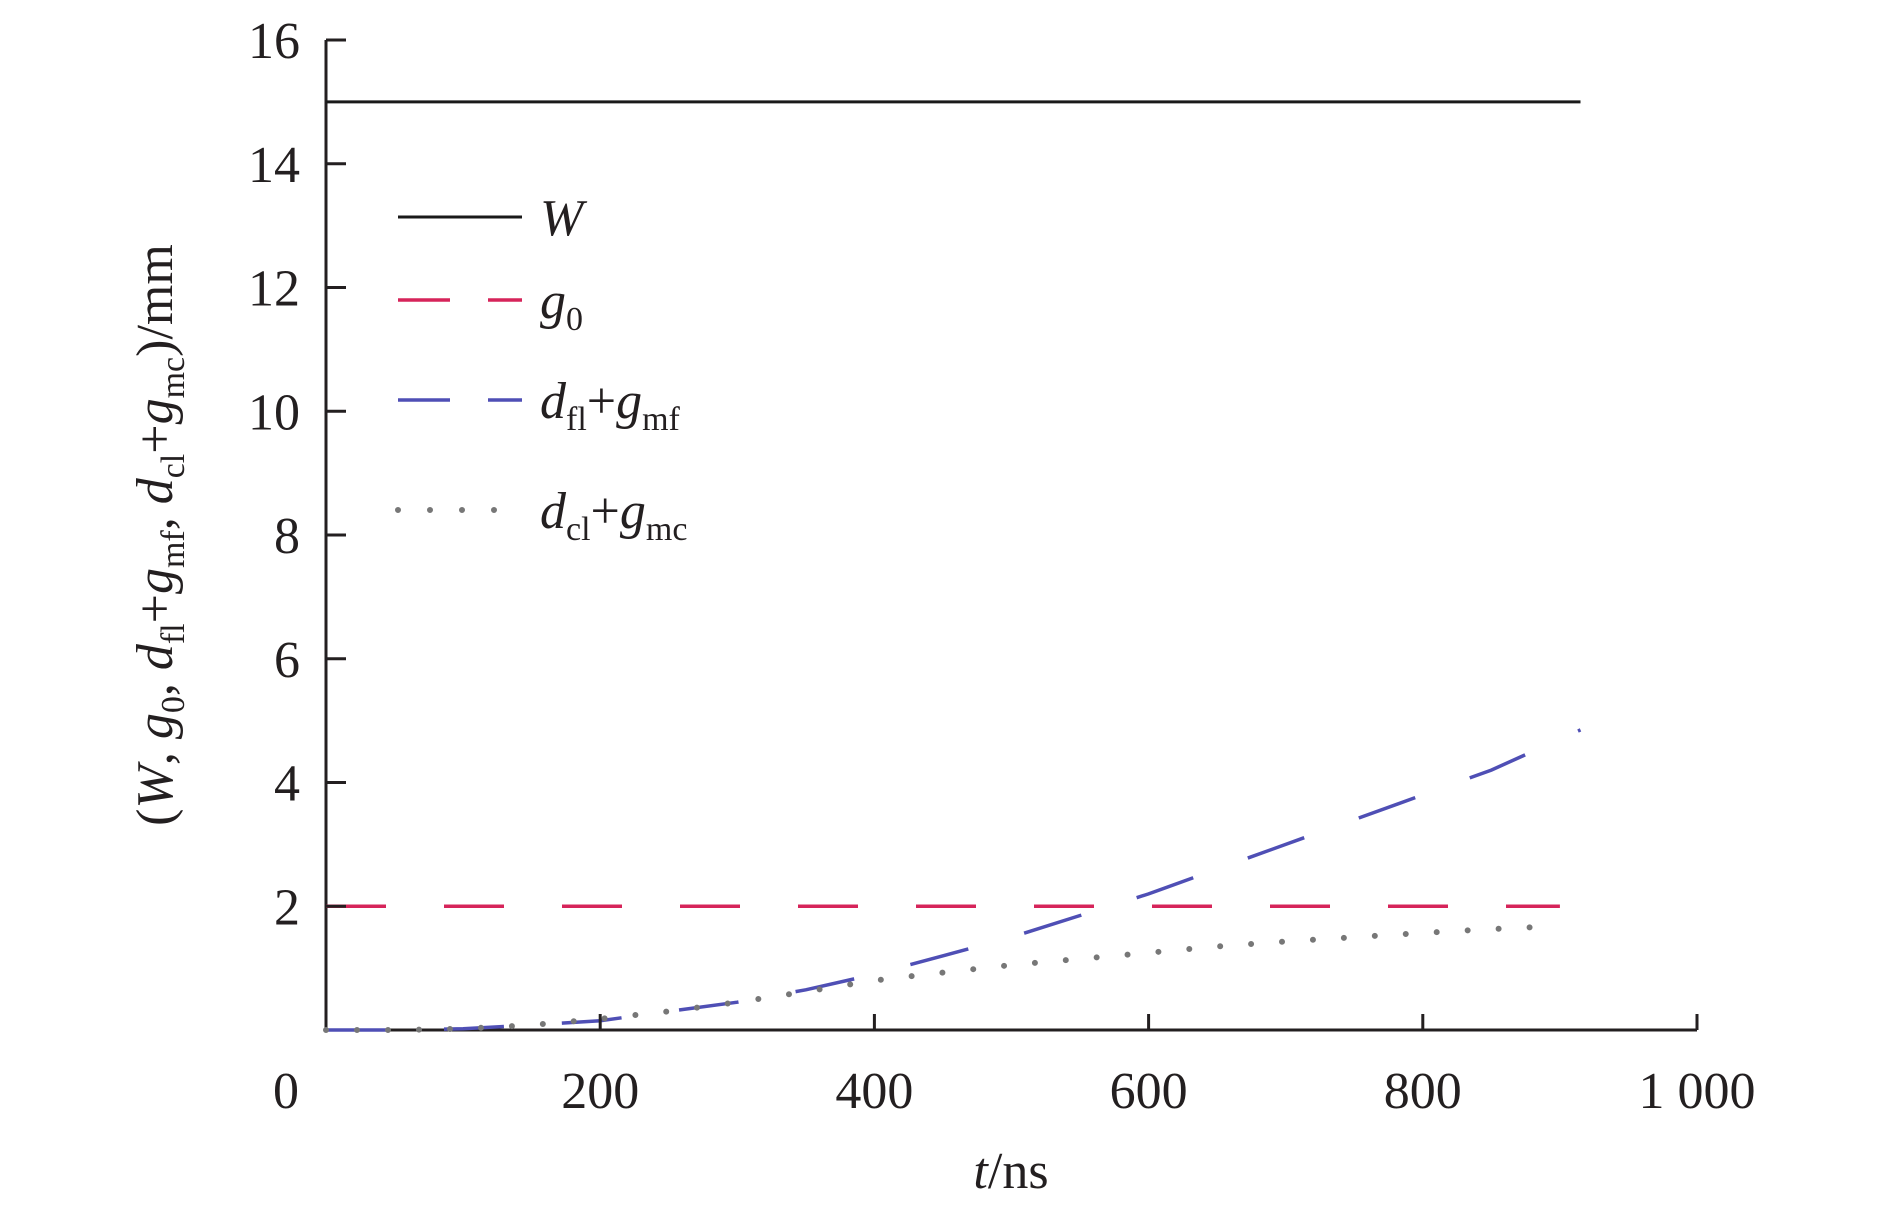  Describe the element at coordinates (541, 369) in the screenshot. I see `legend: Wg0​ dfl​+gmf​ dcl​+gmc​` at that location.